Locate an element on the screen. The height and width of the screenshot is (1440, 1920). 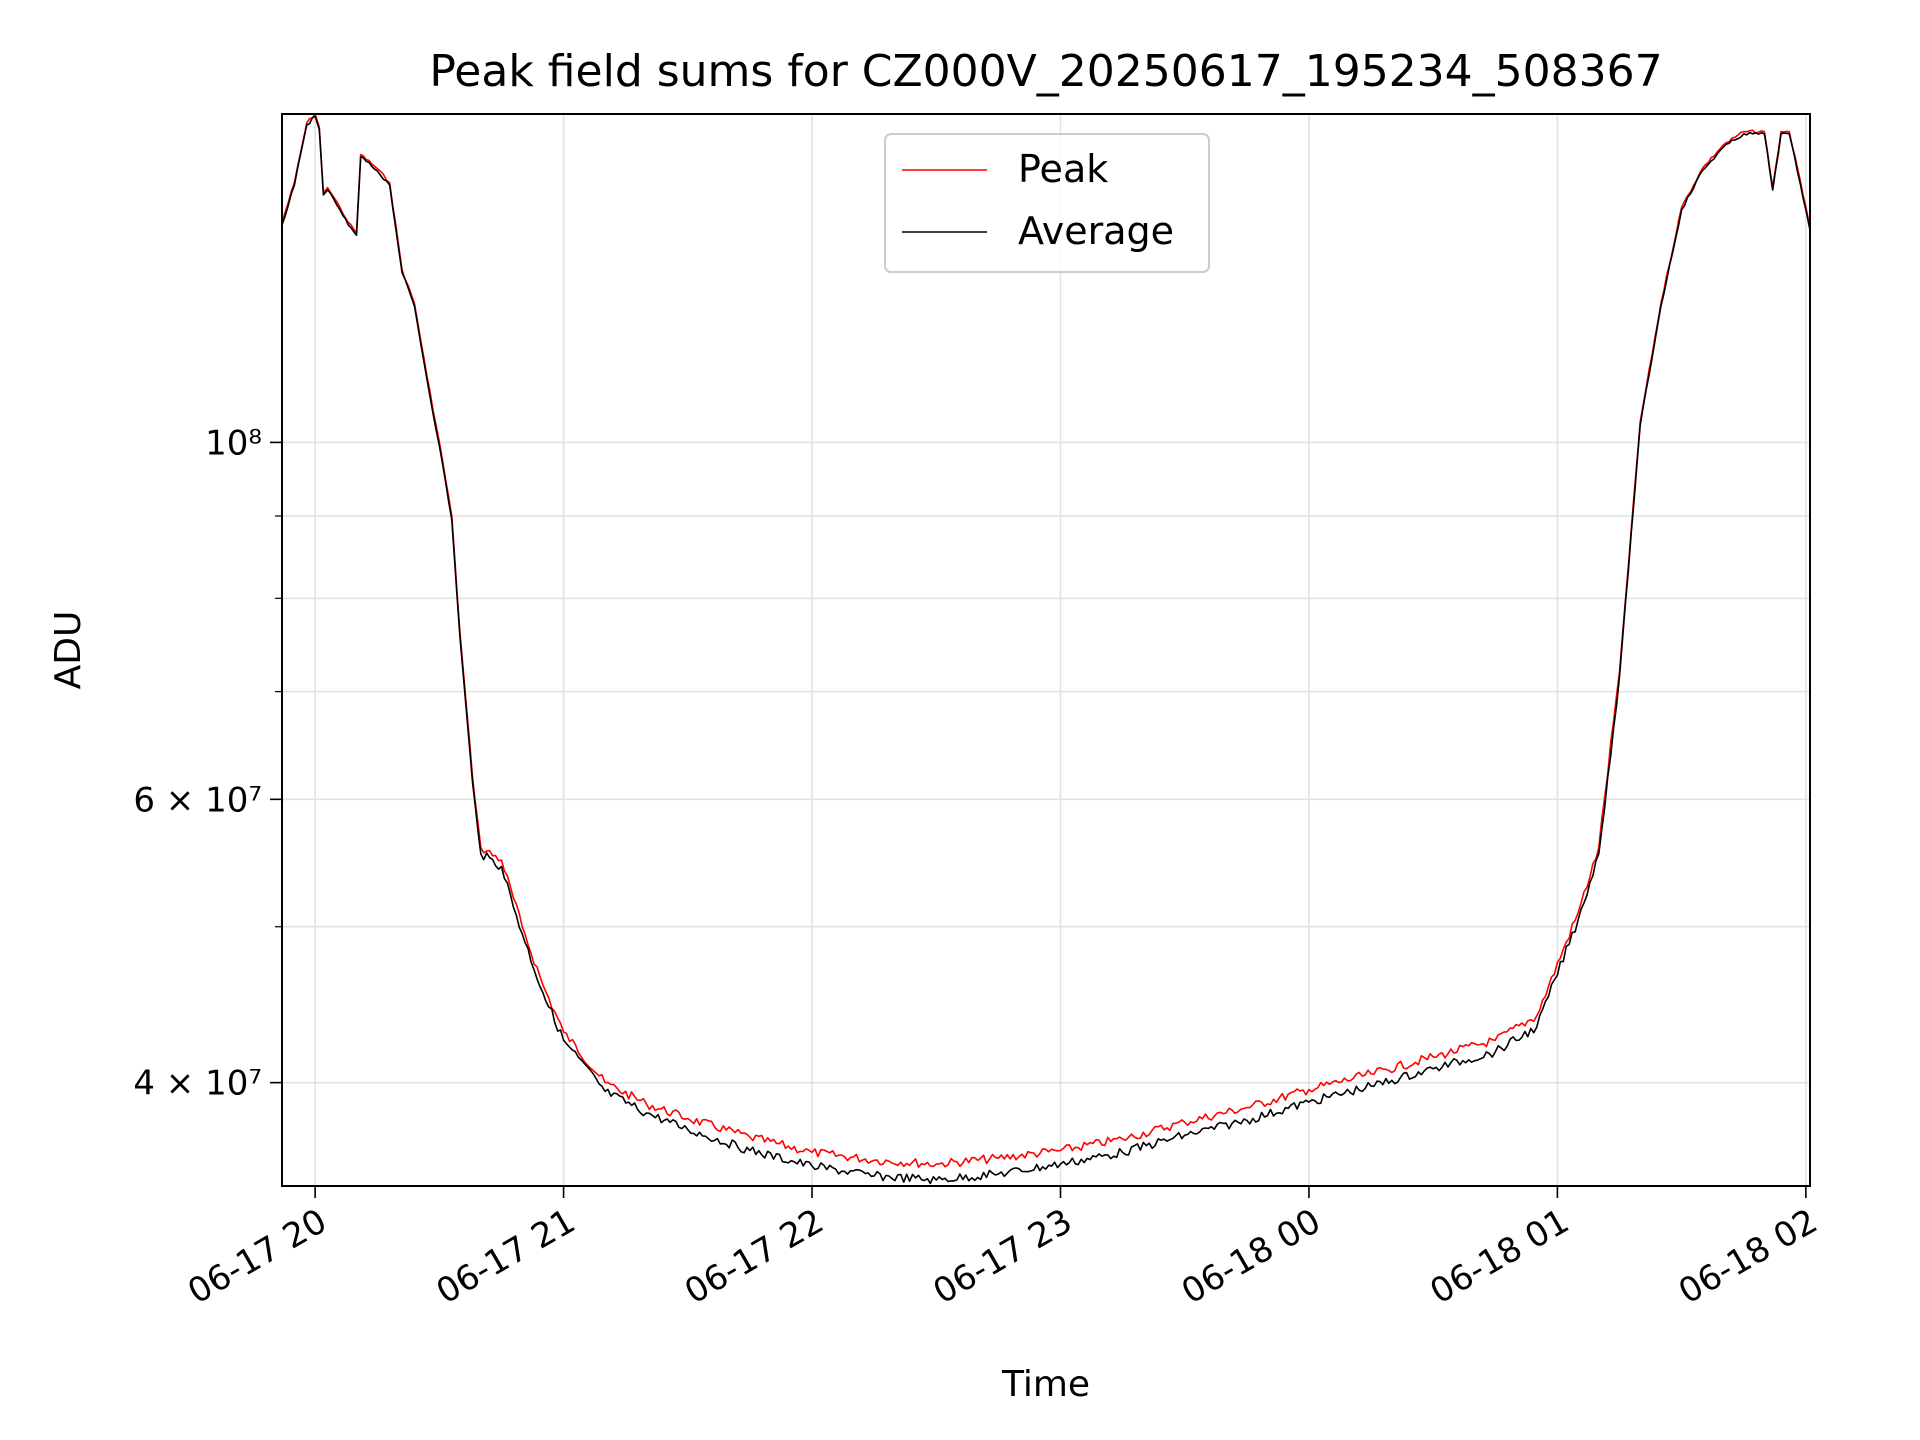
y-tick-label-1: 6 × 10⁷ is located at coordinates (197, 800).